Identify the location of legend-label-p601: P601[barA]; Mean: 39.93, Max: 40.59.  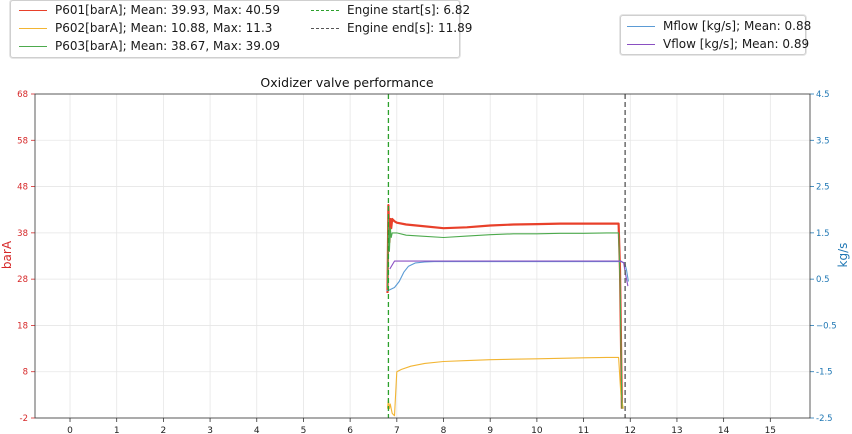
(168, 10).